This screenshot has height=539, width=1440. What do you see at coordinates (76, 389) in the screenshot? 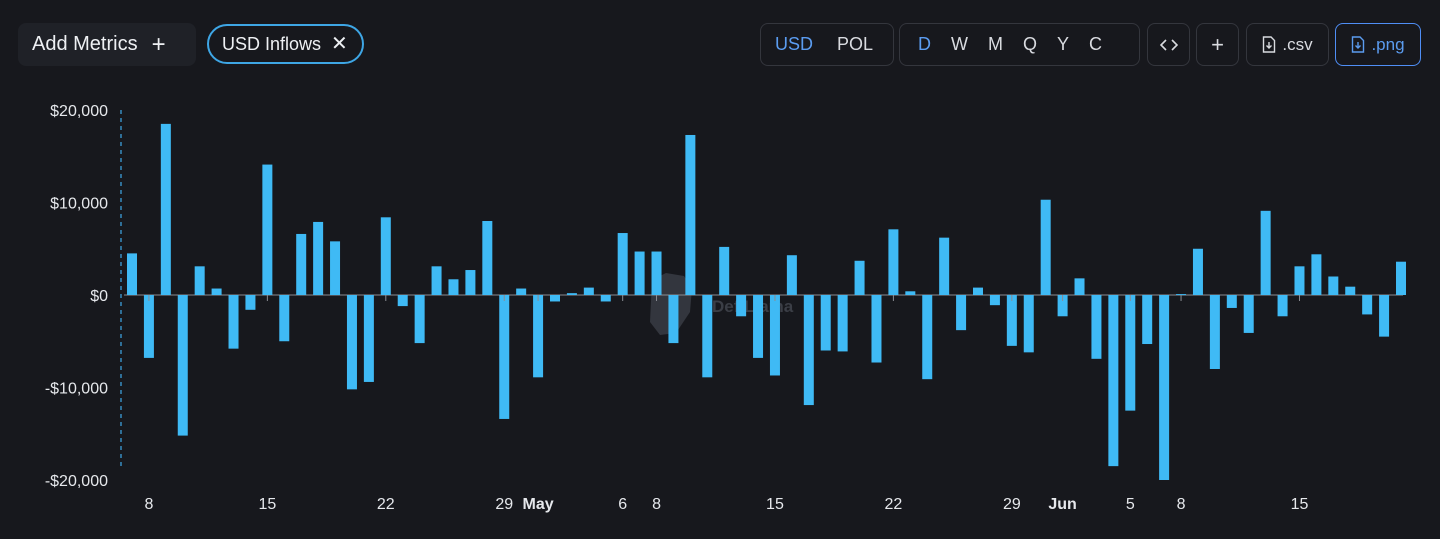
I see `y-tick-label: -$10,000` at bounding box center [76, 389].